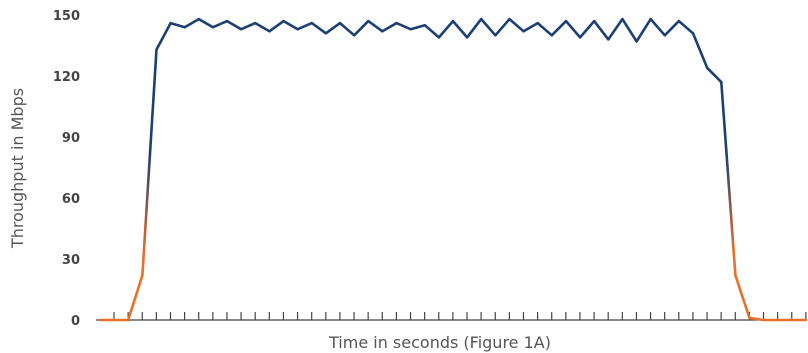 The width and height of the screenshot is (808, 353). What do you see at coordinates (439, 342) in the screenshot?
I see `x-axis-label: Time in seconds (Figure 1A)` at bounding box center [439, 342].